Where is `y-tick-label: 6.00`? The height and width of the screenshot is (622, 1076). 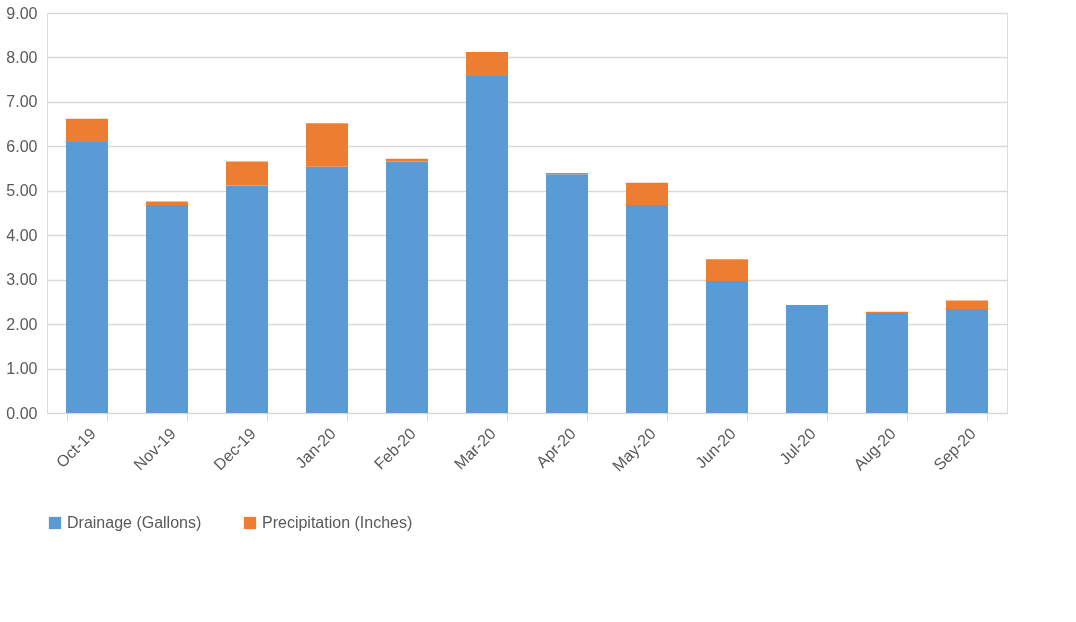
y-tick-label: 6.00 is located at coordinates (22, 146).